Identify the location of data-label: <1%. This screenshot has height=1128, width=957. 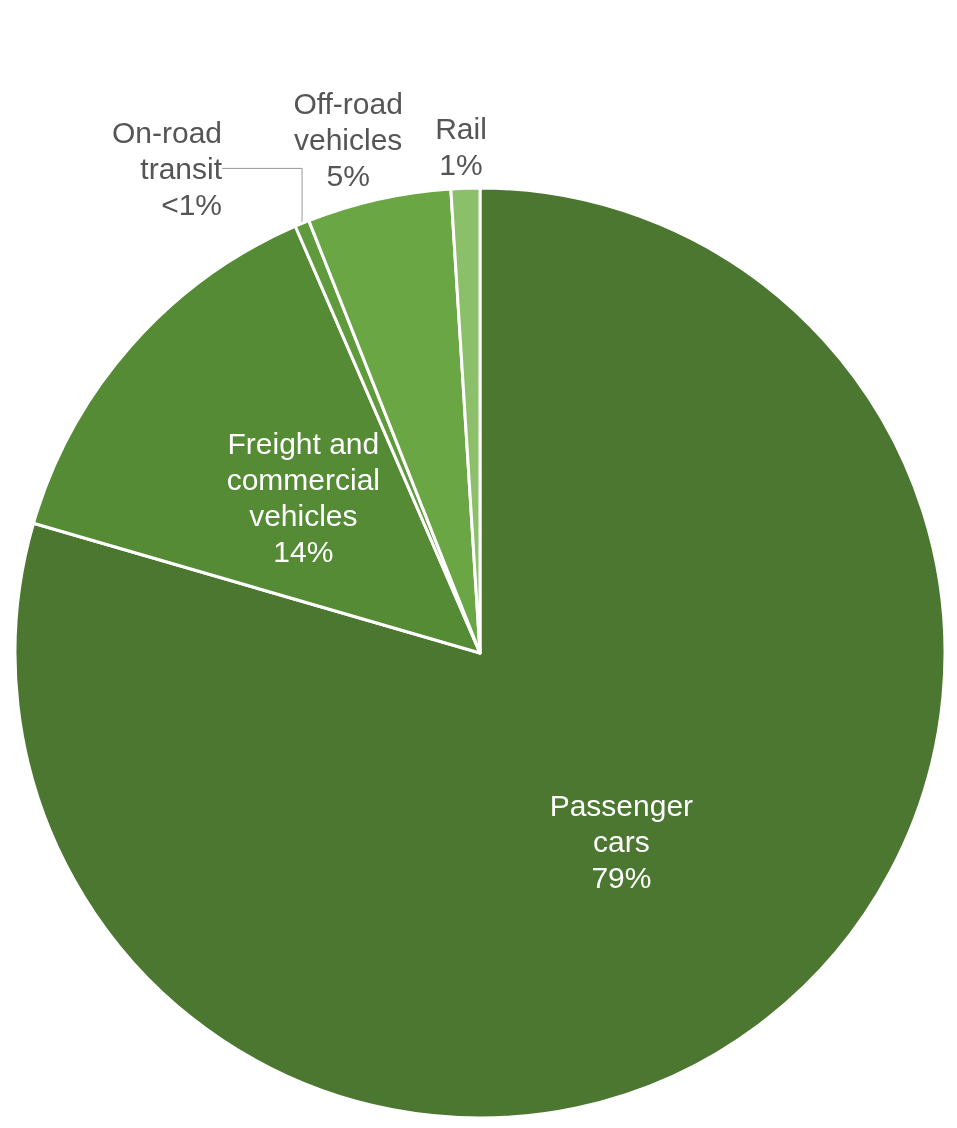
(192, 204).